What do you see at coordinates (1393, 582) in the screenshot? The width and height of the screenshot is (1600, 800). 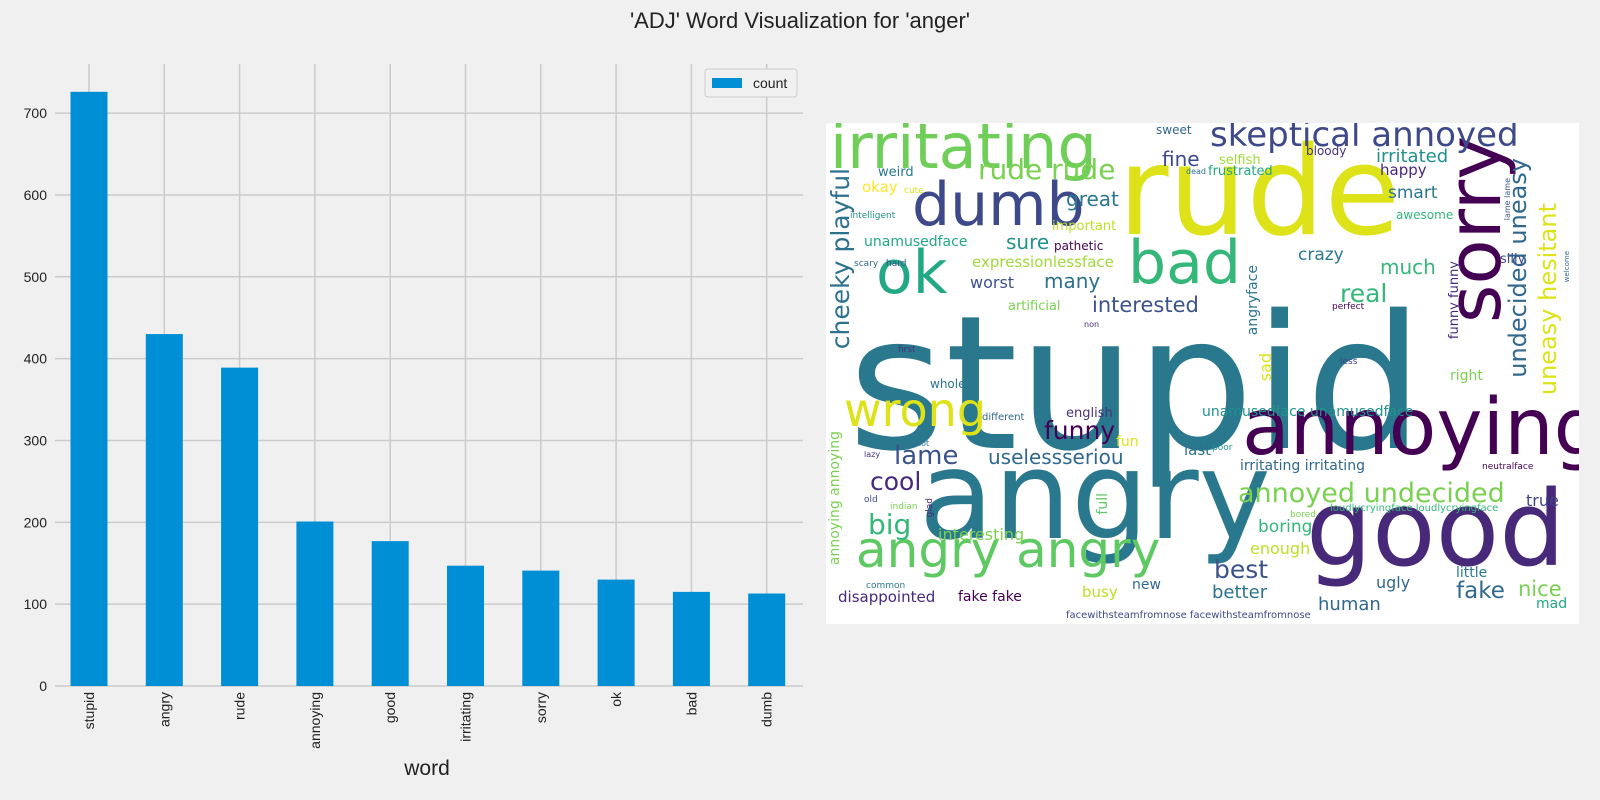 I see `cloud-word-ugly: ugly` at bounding box center [1393, 582].